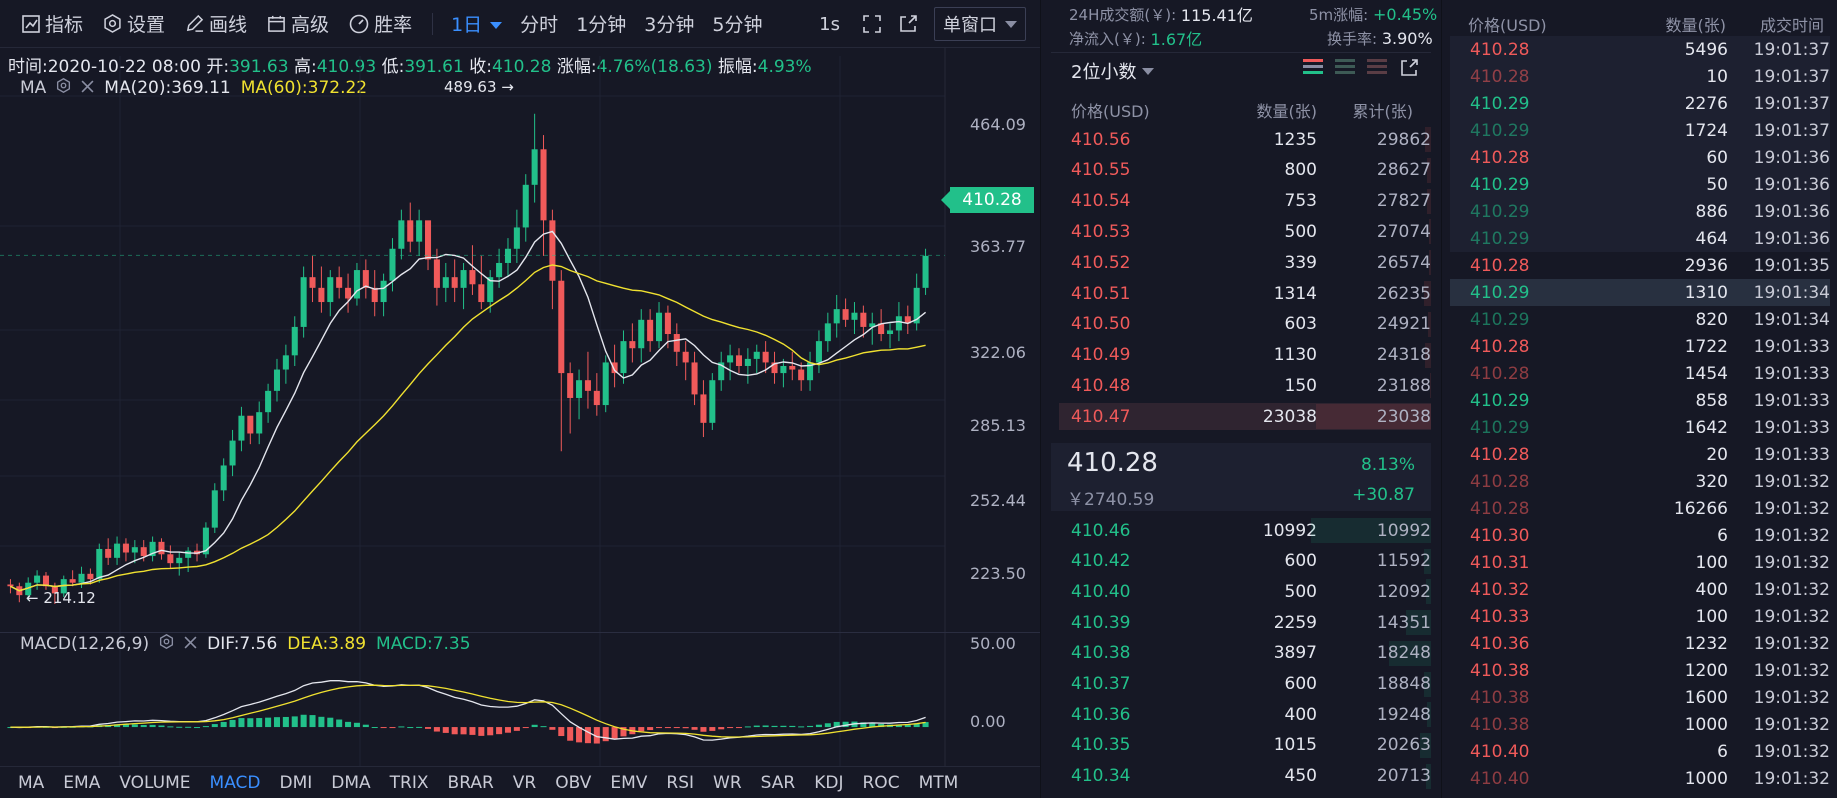 This screenshot has width=1837, height=798. Describe the element at coordinates (1711, 481) in the screenshot. I see `trade-amount: 320` at that location.